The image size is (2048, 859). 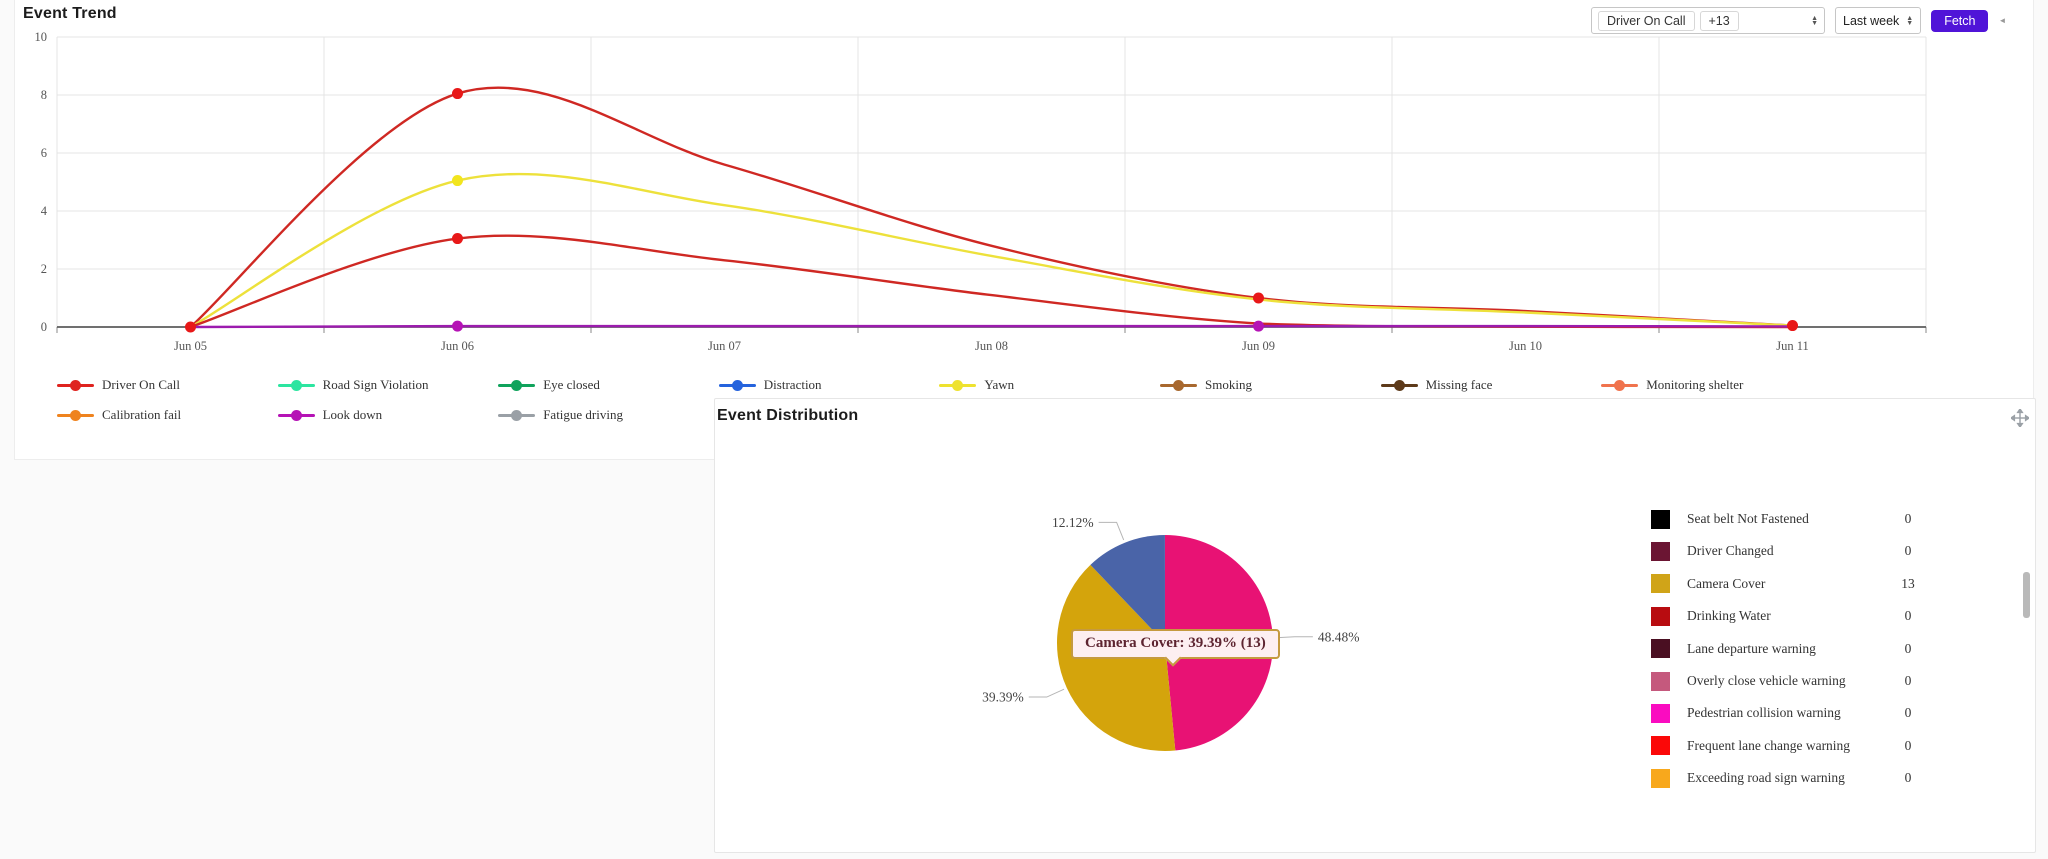 I want to click on trend-legend-label: Calibration fail, so click(x=142, y=414).